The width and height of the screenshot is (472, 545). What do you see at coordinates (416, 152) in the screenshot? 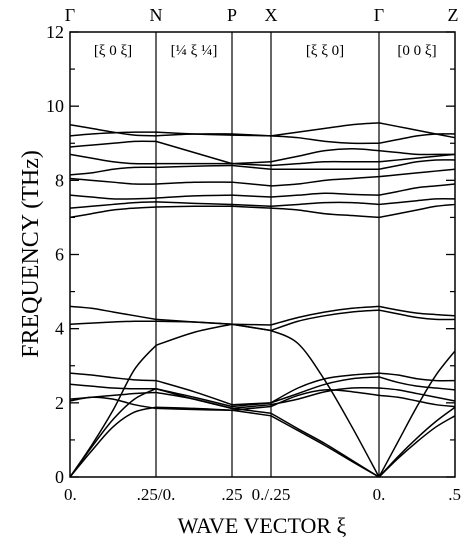
I see `branch-line-seg4-b15` at bounding box center [416, 152].